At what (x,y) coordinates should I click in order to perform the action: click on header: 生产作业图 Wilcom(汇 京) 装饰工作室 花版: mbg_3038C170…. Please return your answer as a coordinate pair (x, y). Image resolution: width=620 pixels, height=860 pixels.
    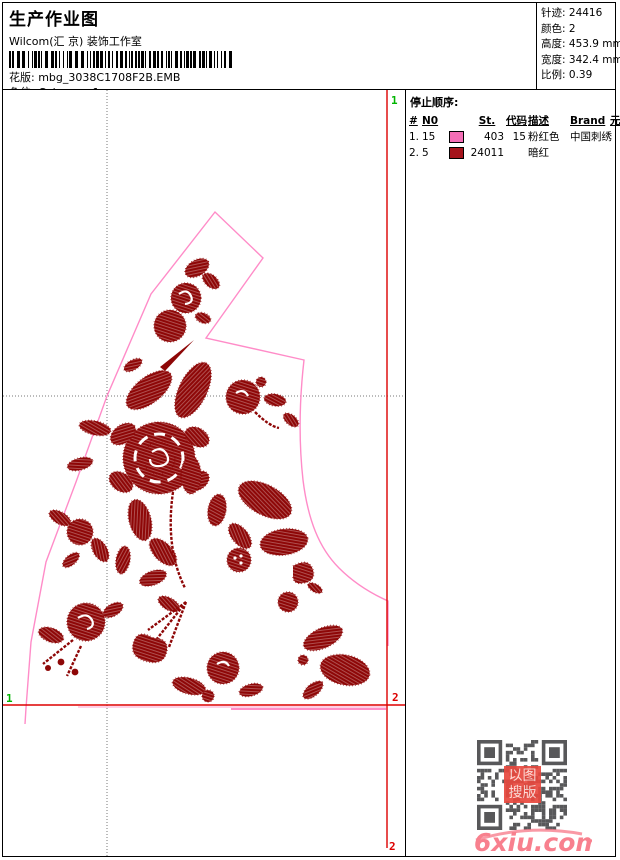
    Looking at the image, I should click on (311, 46).